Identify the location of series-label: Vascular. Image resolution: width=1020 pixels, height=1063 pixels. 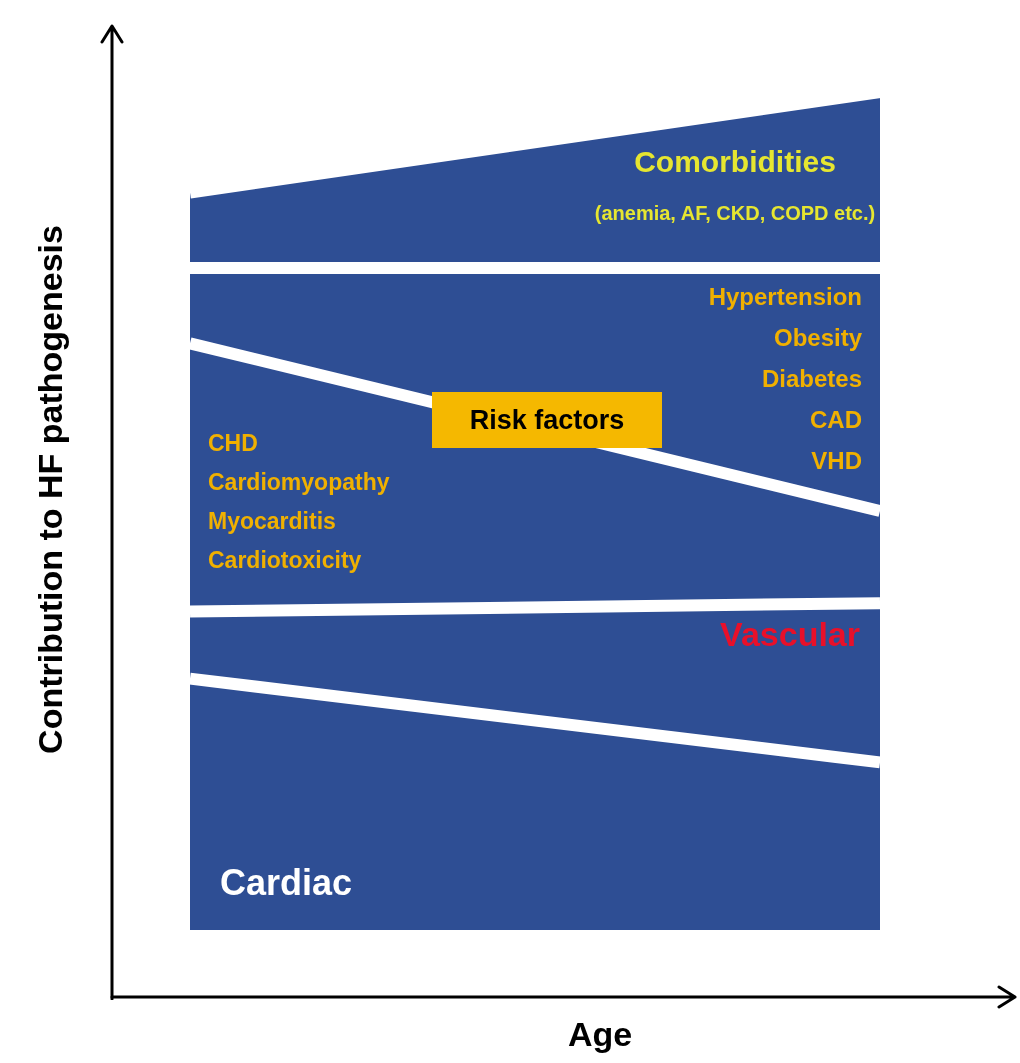
(790, 634).